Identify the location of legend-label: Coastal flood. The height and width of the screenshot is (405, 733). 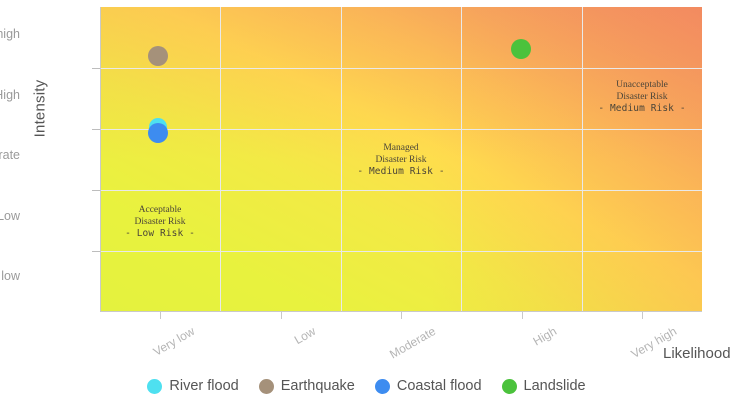
(439, 386).